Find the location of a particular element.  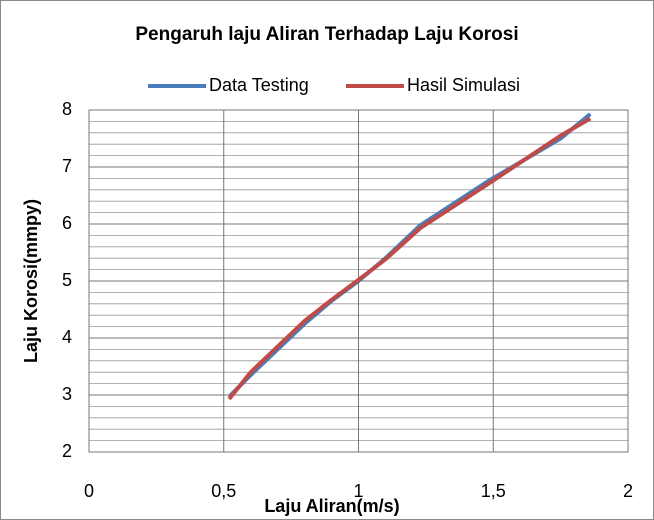

x-tick-label: 1 is located at coordinates (358, 491).